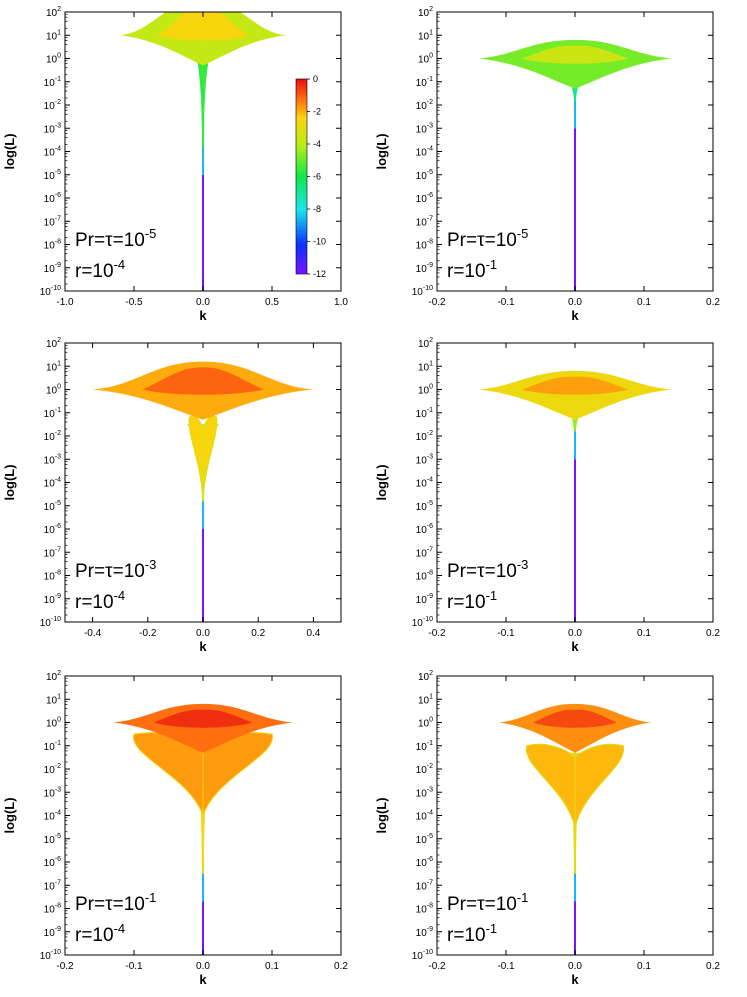 The image size is (747, 997). I want to click on colorbar: 0 -2 -4 -6 -8 -10 -12, so click(310, 176).